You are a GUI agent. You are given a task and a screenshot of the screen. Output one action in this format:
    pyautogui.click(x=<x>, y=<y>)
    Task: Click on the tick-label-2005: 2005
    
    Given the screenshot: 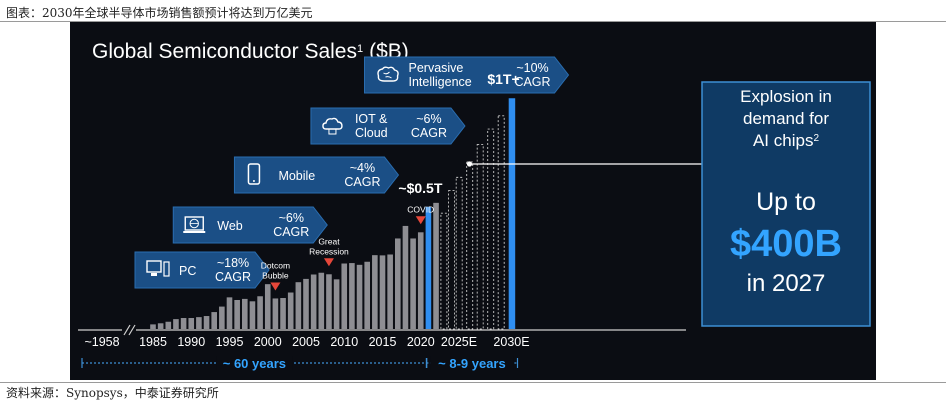 What is the action you would take?
    pyautogui.click(x=306, y=342)
    